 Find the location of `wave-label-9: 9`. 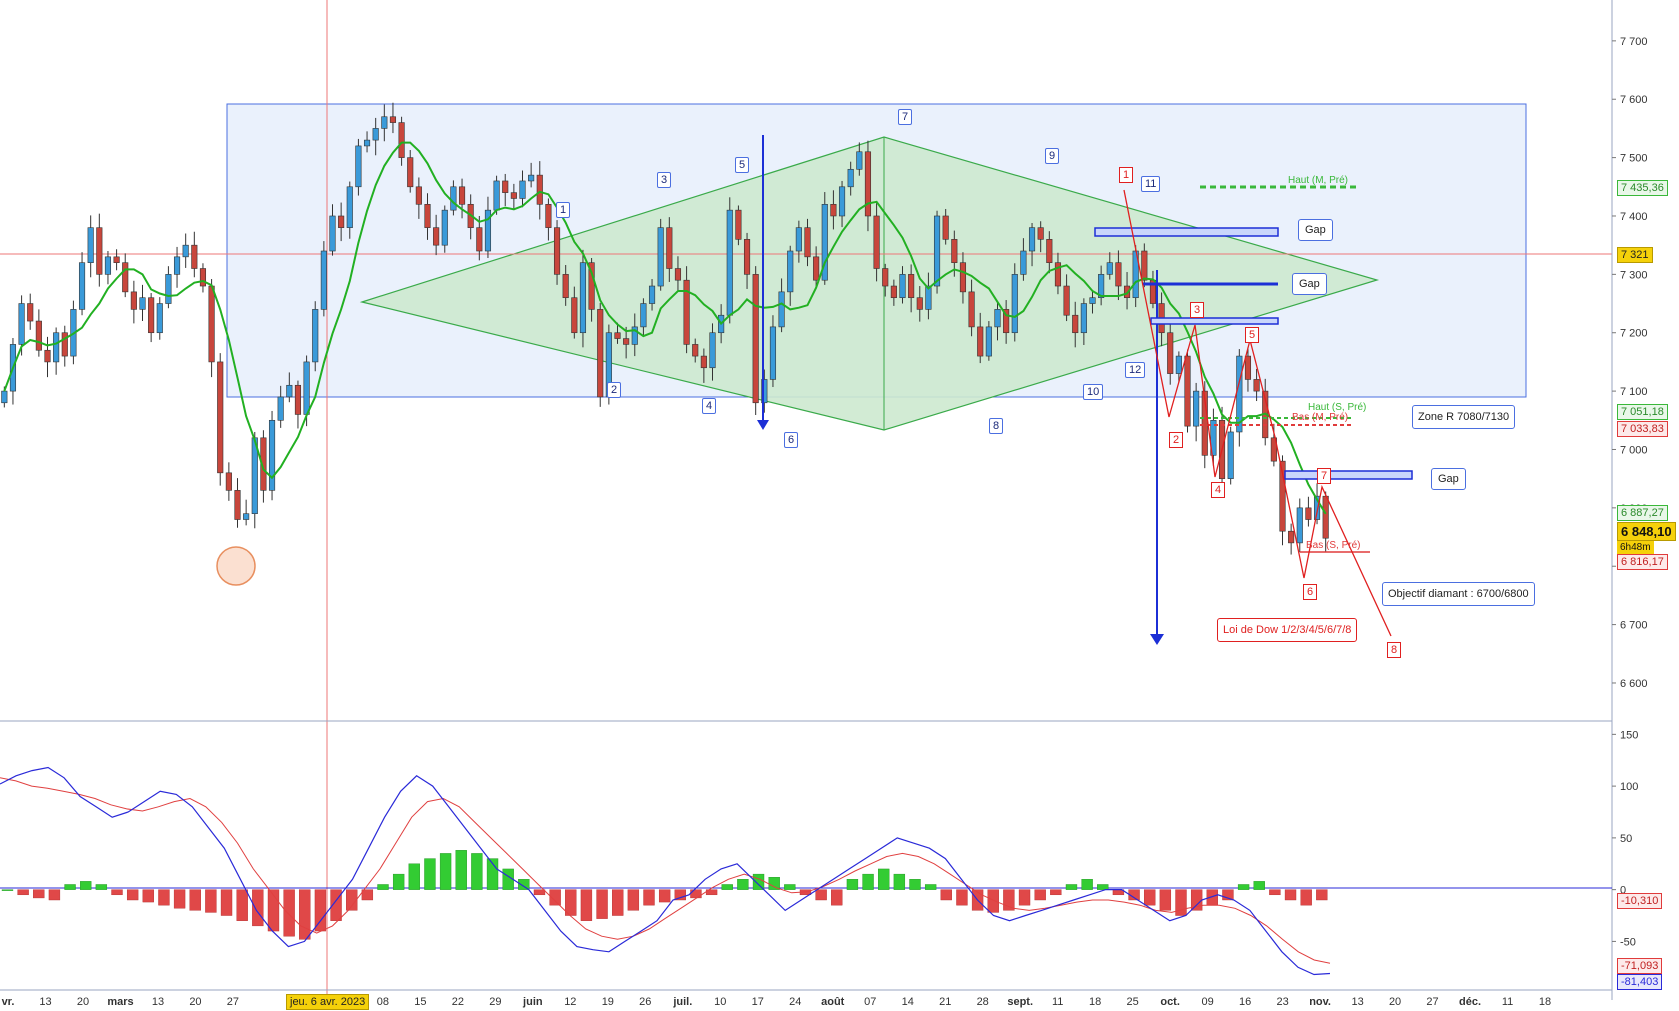

wave-label-9: 9 is located at coordinates (1052, 156).